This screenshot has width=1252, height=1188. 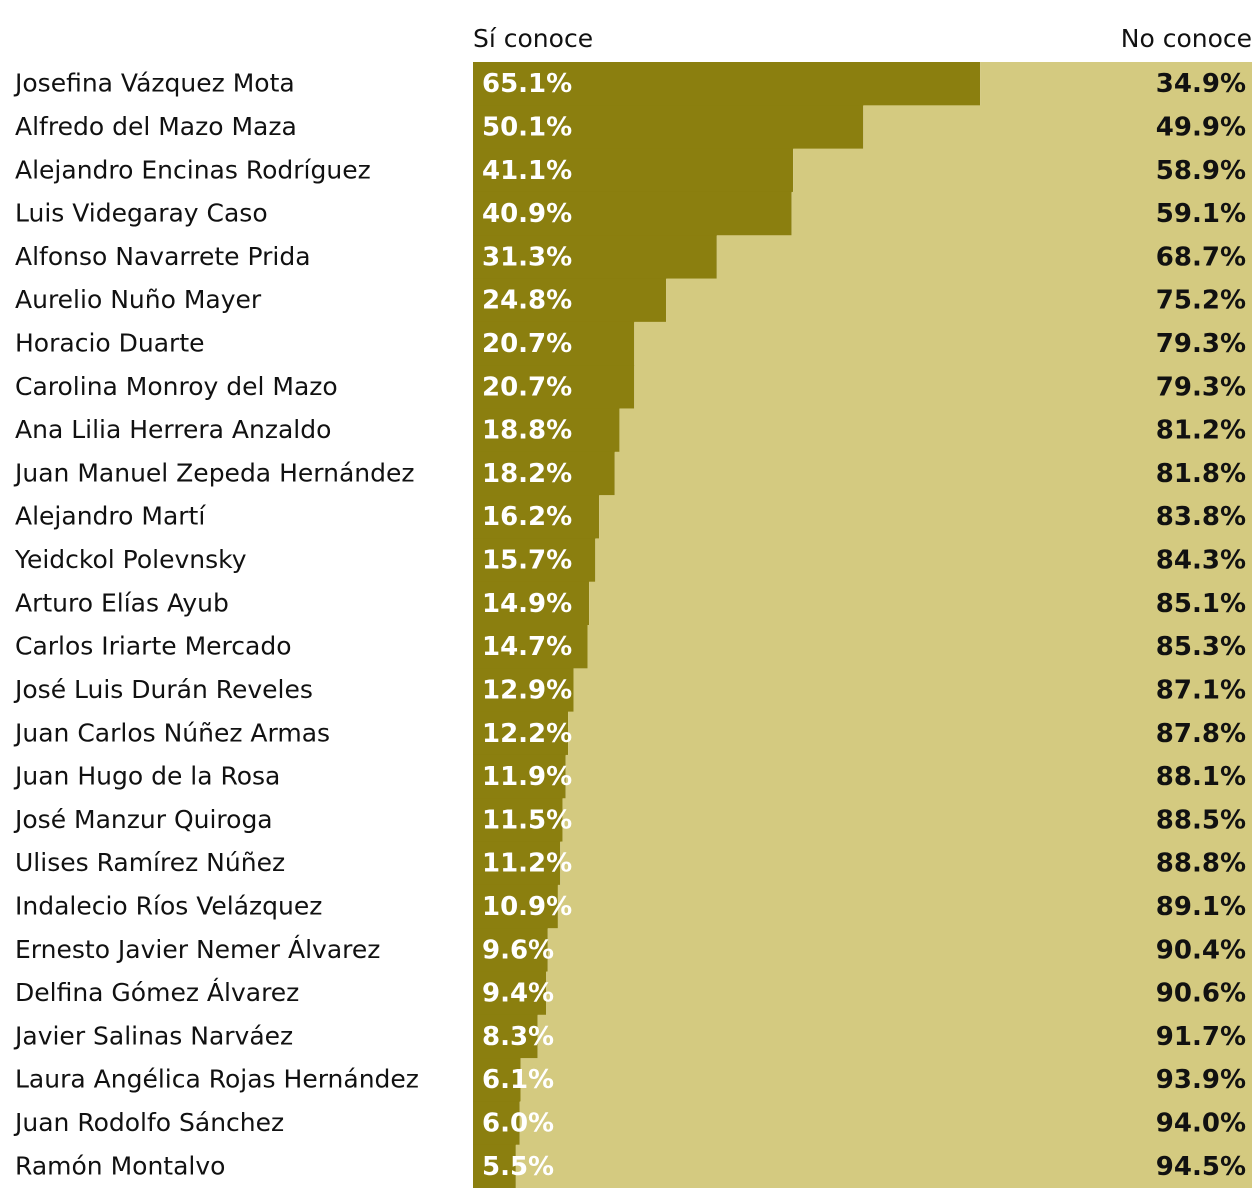 I want to click on category-label: Arturo Elías Ayub, so click(x=122, y=602).